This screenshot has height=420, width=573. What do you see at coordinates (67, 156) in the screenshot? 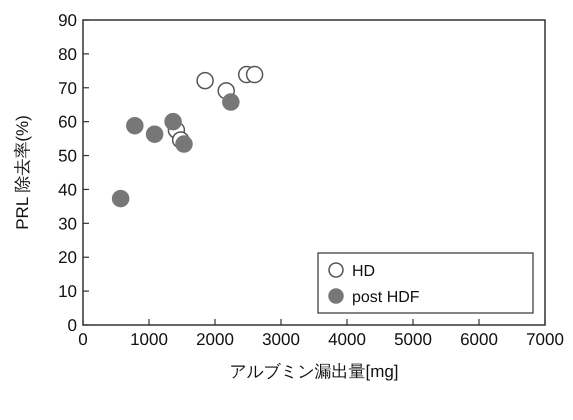
I see `y-tick-label: 50` at bounding box center [67, 156].